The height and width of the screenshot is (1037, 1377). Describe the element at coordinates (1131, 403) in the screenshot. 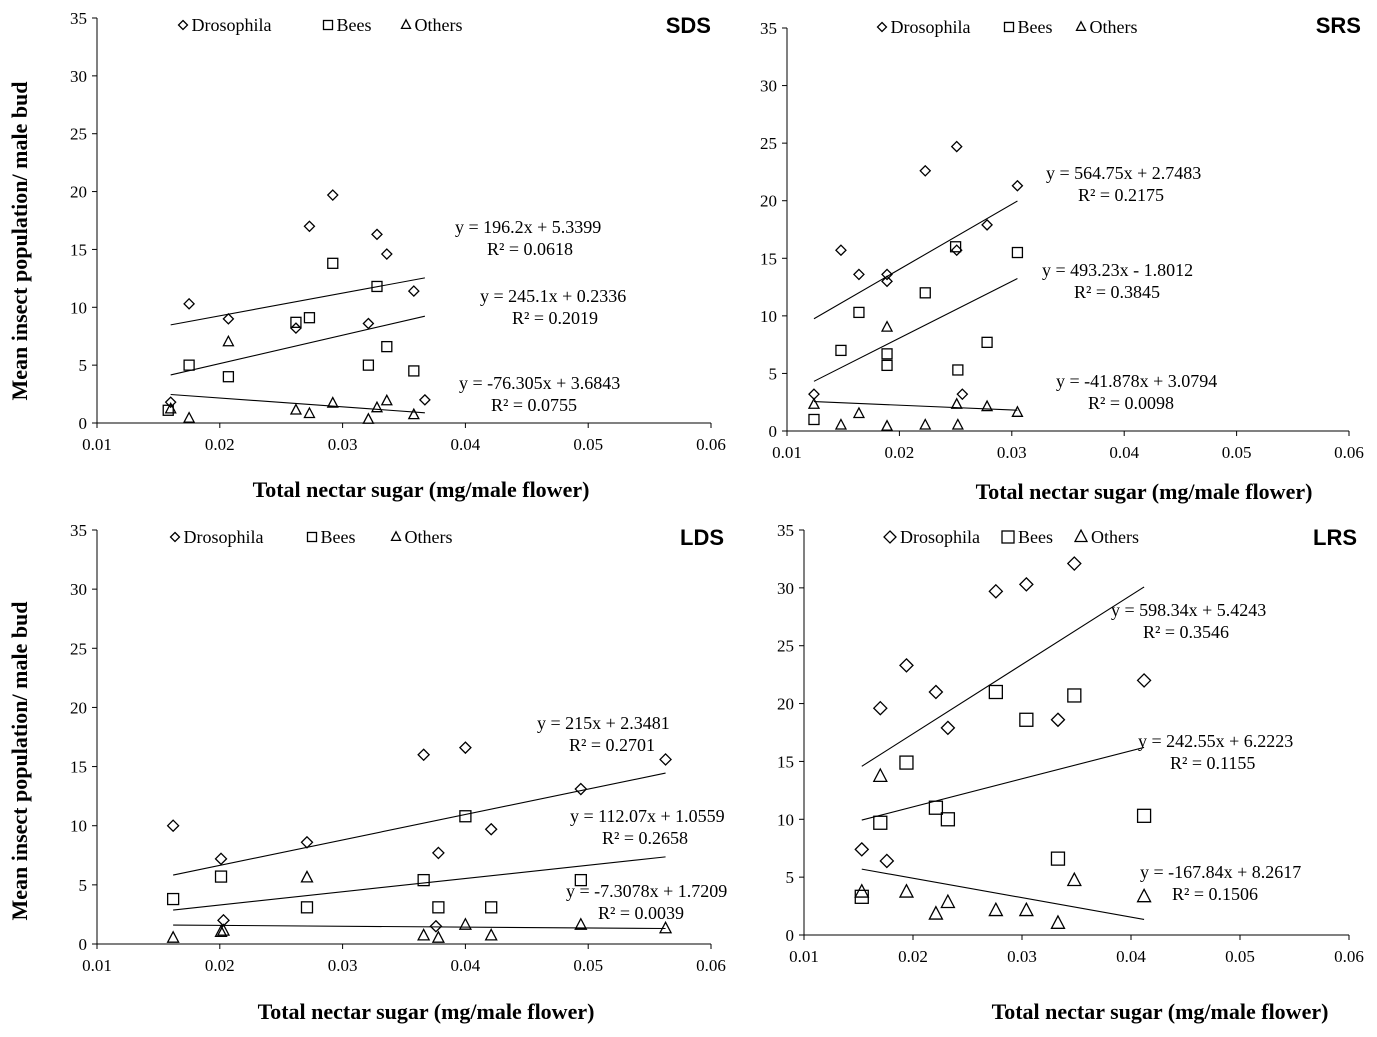

I see `trend-r-squared: R² = 0.0098` at that location.